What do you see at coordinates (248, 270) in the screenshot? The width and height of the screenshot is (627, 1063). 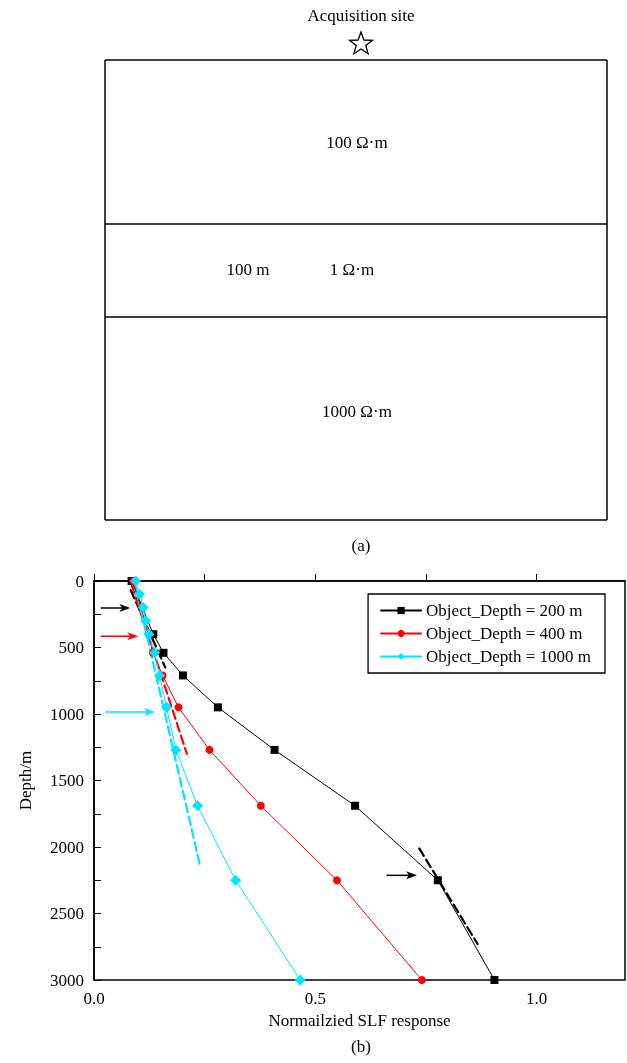 I see `text: 100 m` at bounding box center [248, 270].